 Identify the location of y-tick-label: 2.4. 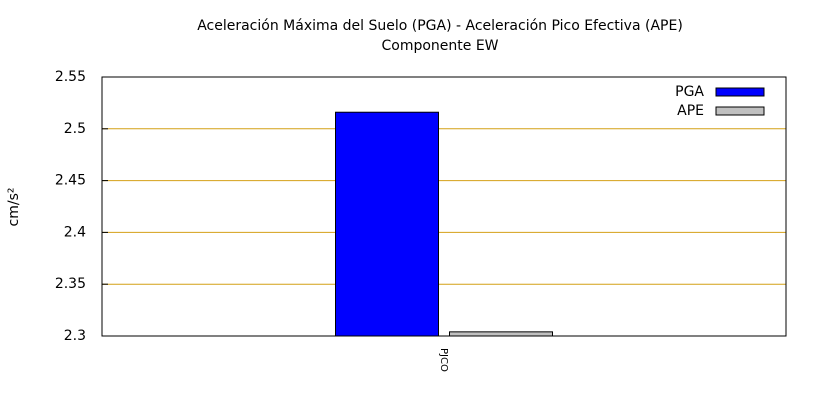
(75, 232).